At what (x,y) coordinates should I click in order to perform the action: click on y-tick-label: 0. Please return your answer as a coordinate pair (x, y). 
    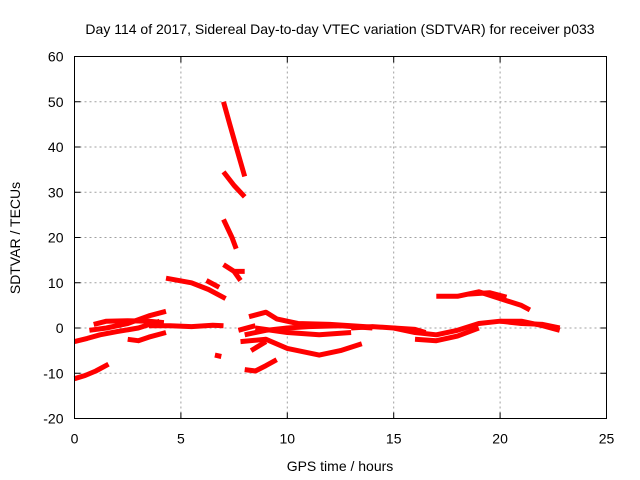
    Looking at the image, I should click on (60, 328).